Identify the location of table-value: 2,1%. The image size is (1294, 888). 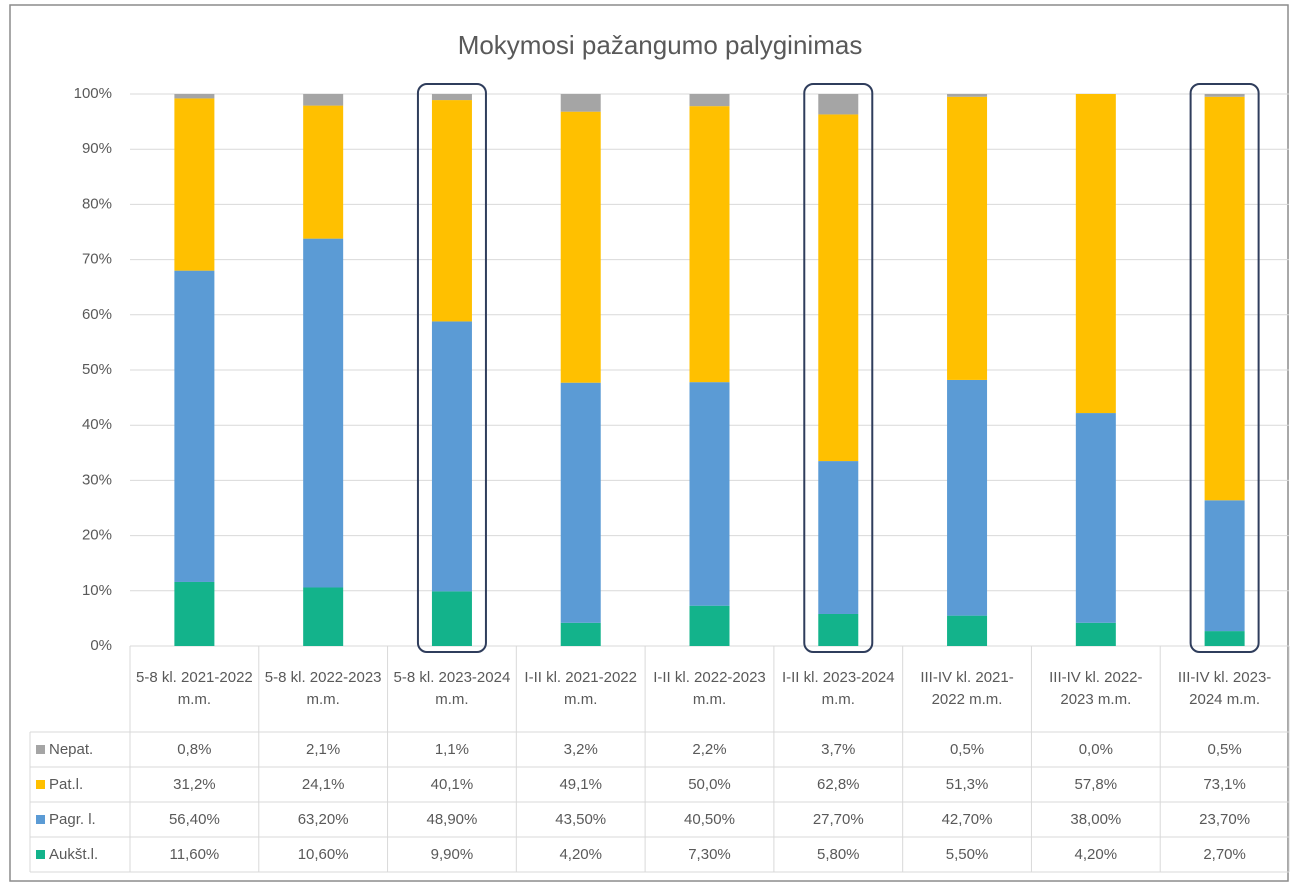
(323, 749).